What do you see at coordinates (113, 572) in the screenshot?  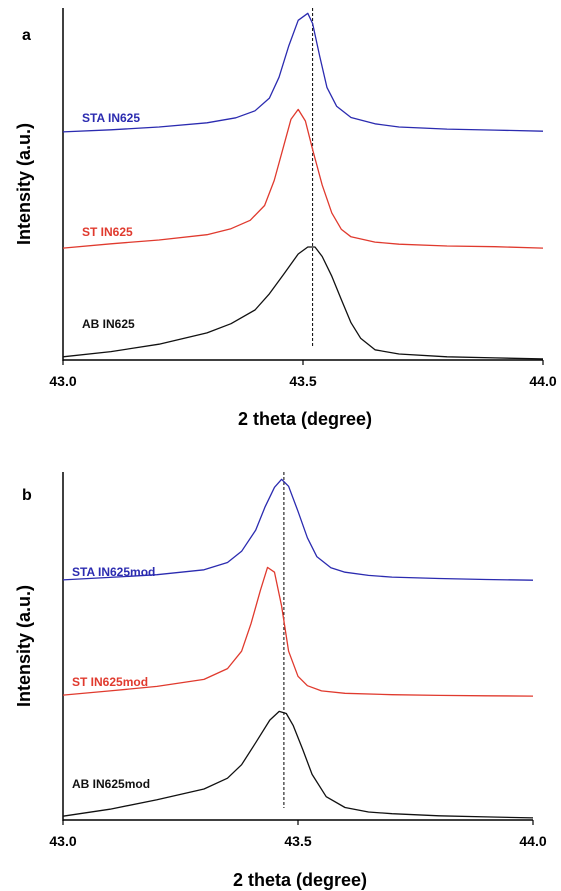 I see `series-label-sta-in625mod: STA IN625mod` at bounding box center [113, 572].